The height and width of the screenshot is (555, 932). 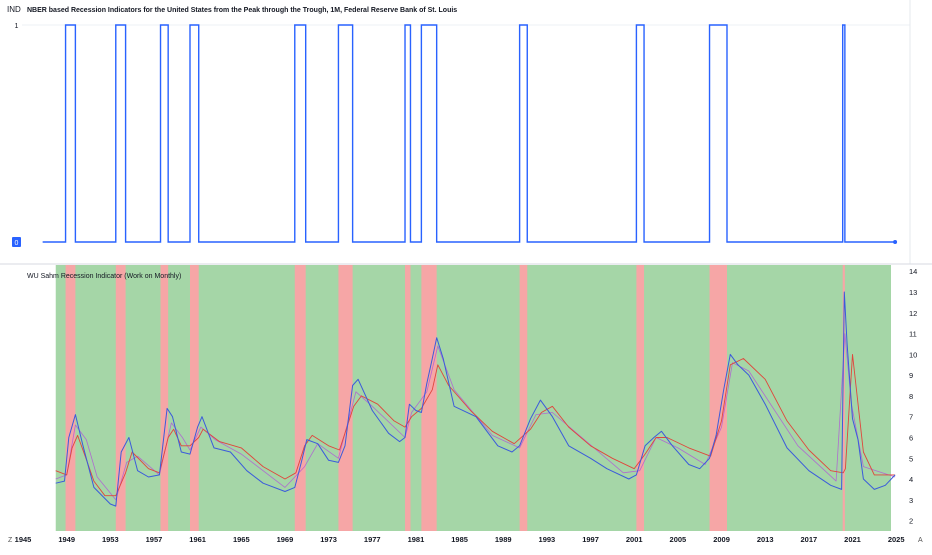 What do you see at coordinates (14, 9) in the screenshot?
I see `scale-label: IND` at bounding box center [14, 9].